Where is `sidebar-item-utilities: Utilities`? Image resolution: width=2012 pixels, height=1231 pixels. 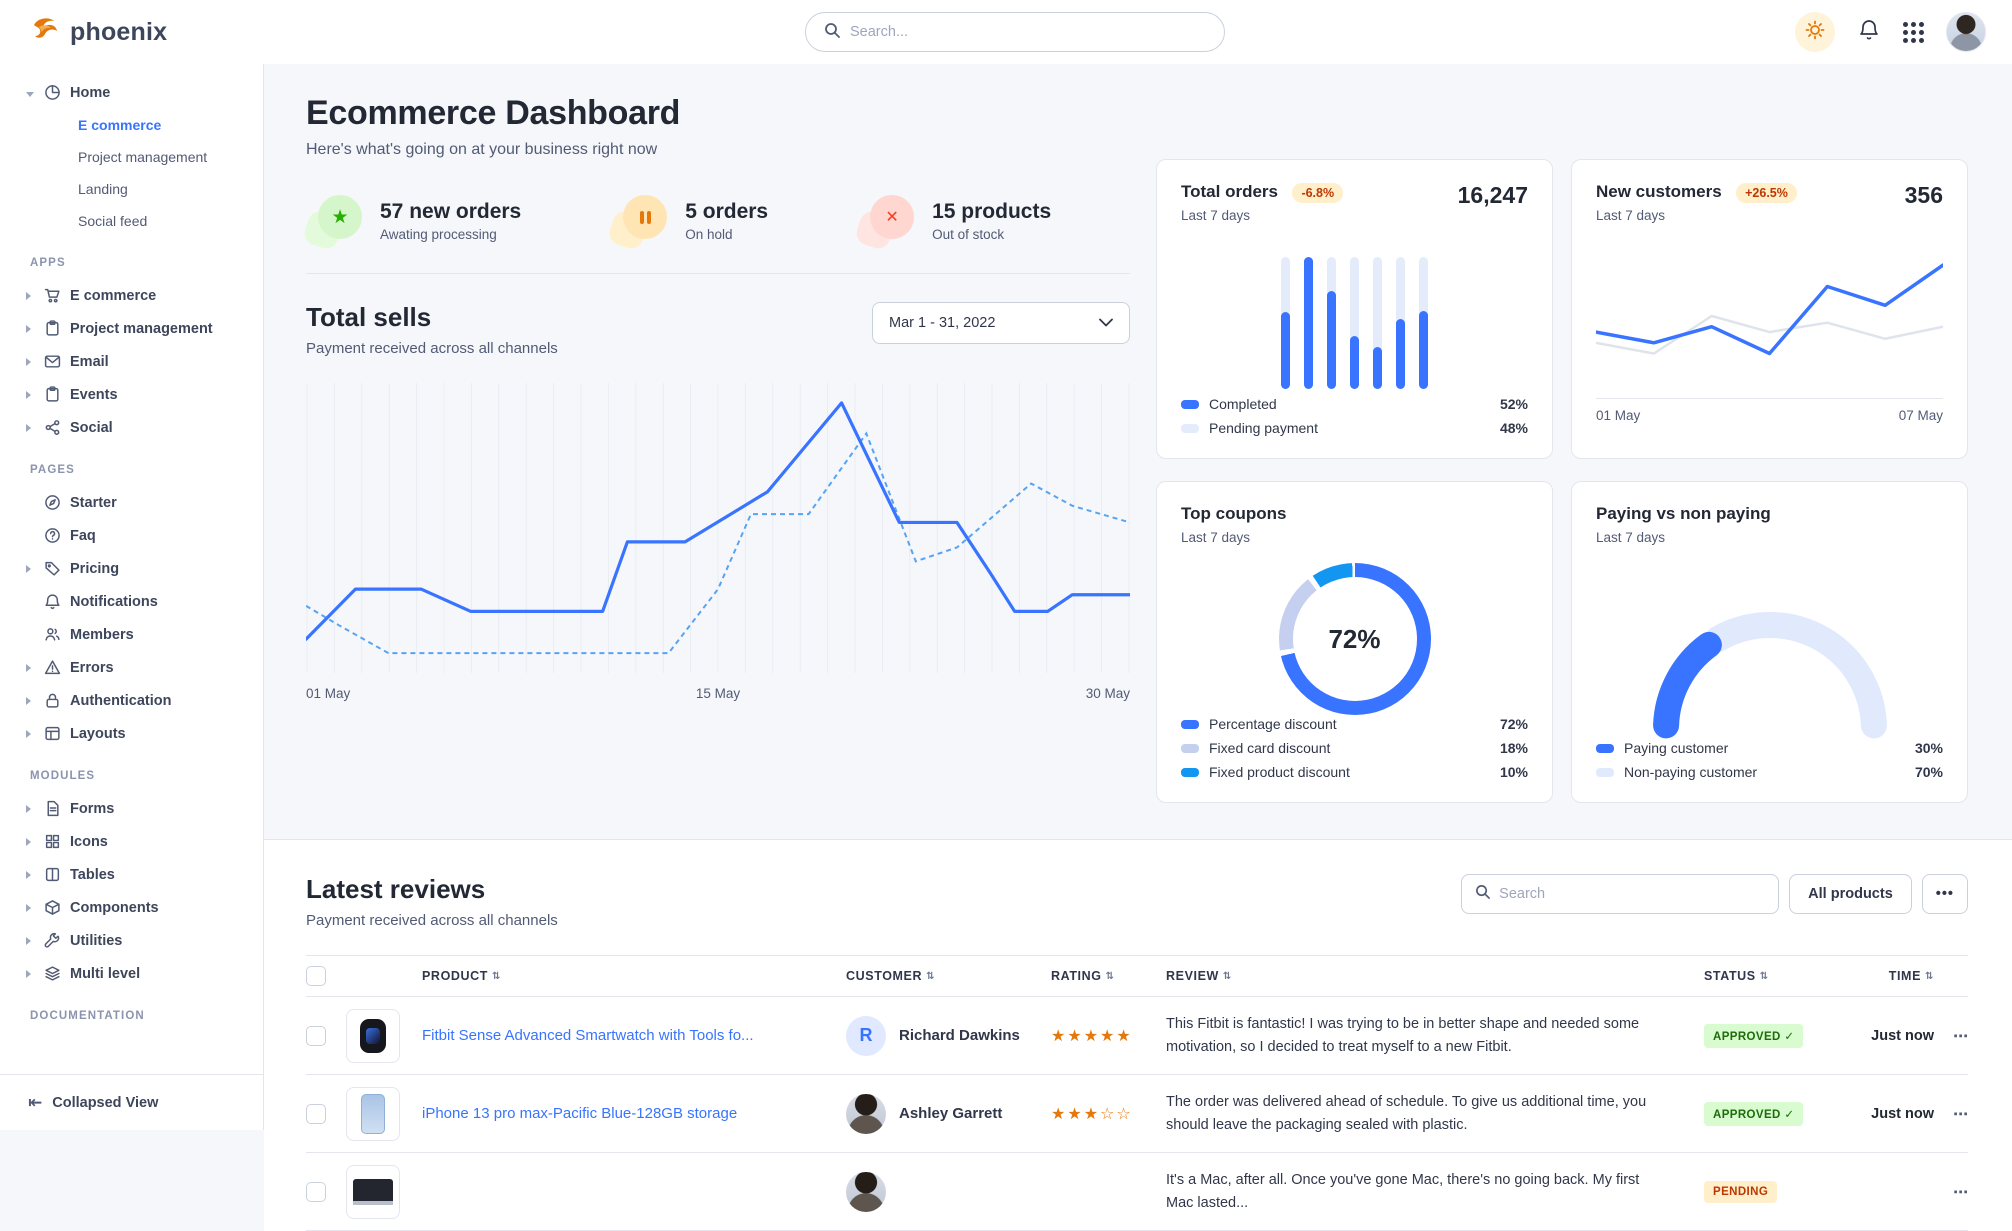
sidebar-item-utilities: Utilities is located at coordinates (135, 940).